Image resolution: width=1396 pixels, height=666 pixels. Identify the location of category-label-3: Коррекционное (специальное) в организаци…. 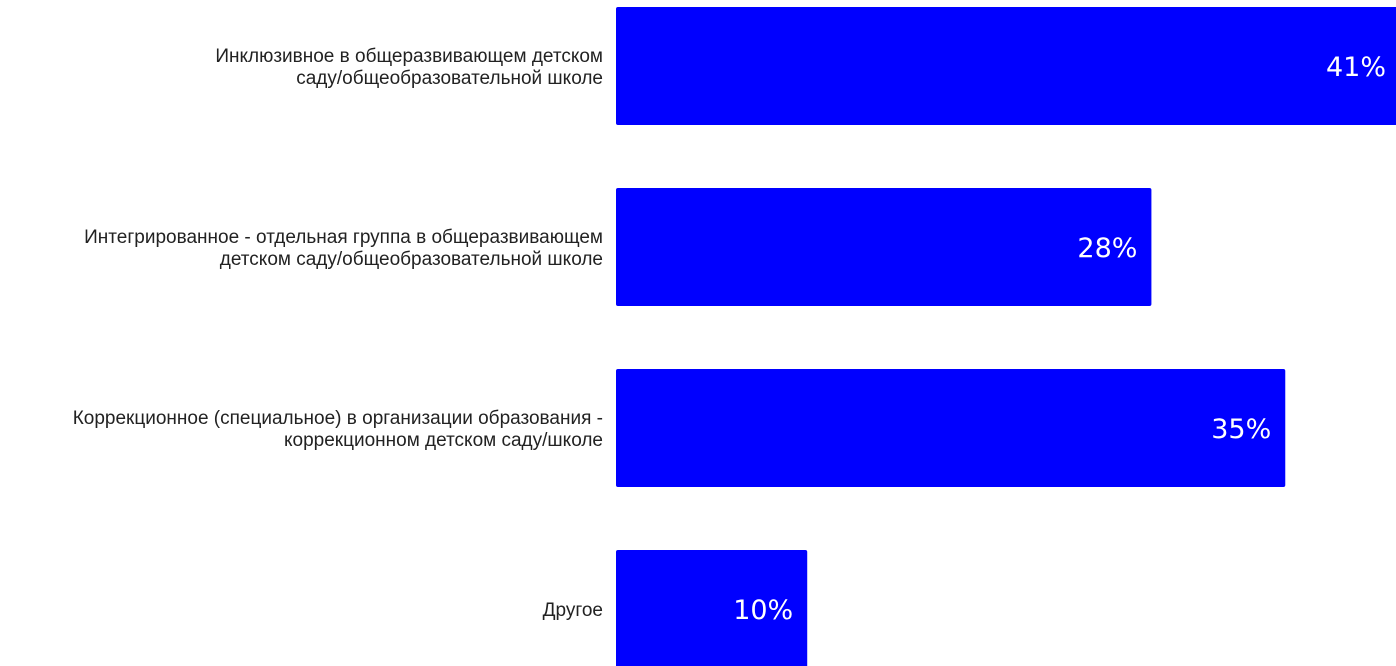
(338, 429).